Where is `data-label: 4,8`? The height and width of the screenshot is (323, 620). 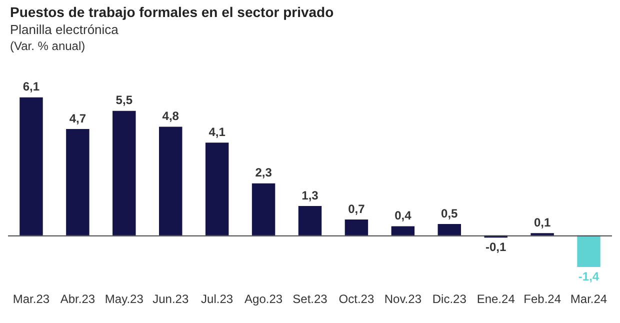
data-label: 4,8 is located at coordinates (171, 116).